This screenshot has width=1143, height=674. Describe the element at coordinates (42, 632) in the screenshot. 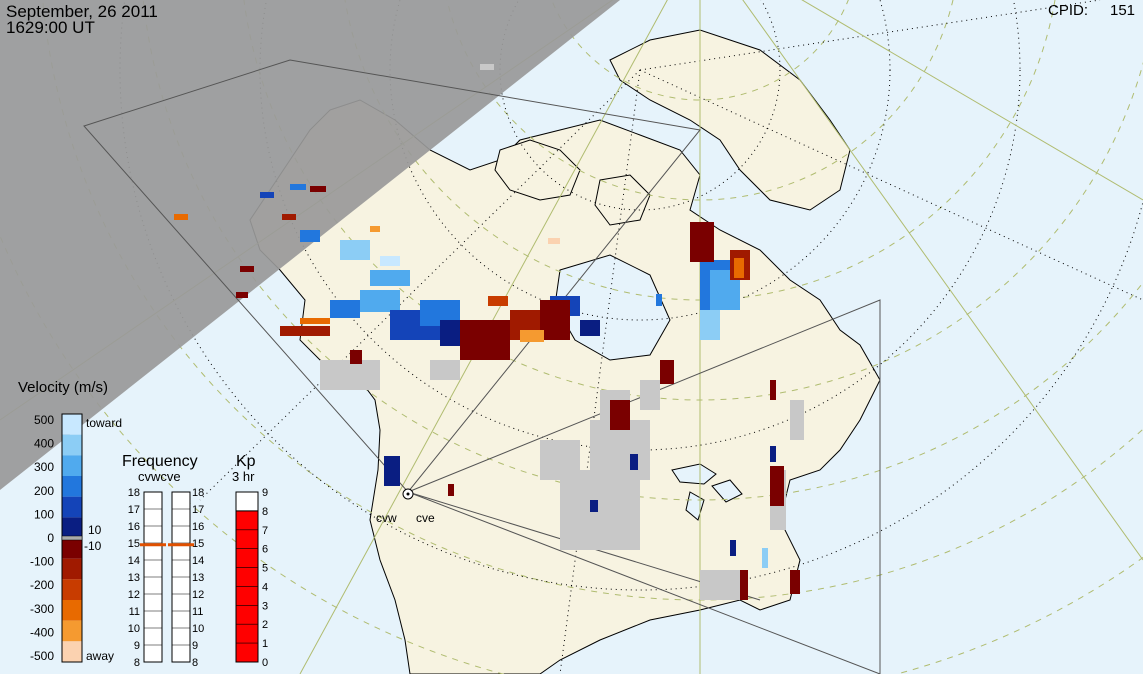

I see `velocity-tick-label: -400` at that location.